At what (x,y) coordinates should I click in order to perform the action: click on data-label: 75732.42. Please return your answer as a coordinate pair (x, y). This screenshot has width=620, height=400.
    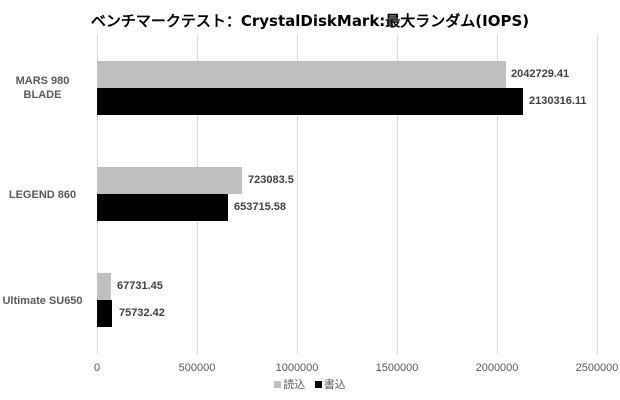
    Looking at the image, I should click on (142, 313).